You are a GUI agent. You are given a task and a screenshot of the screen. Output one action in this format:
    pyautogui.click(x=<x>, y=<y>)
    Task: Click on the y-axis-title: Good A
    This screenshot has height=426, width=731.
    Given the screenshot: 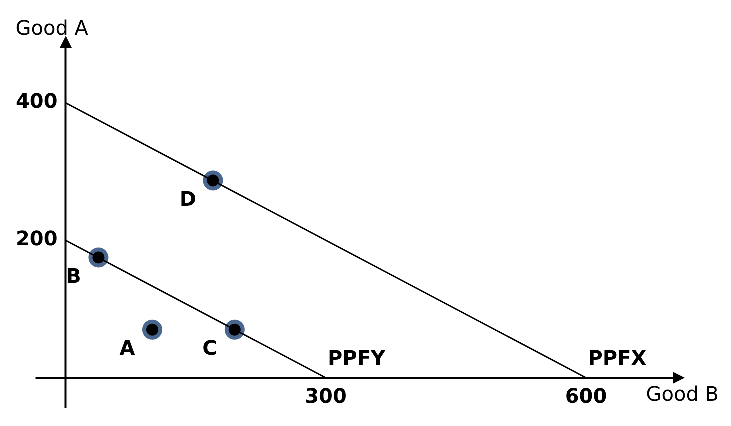 What is the action you would take?
    pyautogui.click(x=52, y=28)
    